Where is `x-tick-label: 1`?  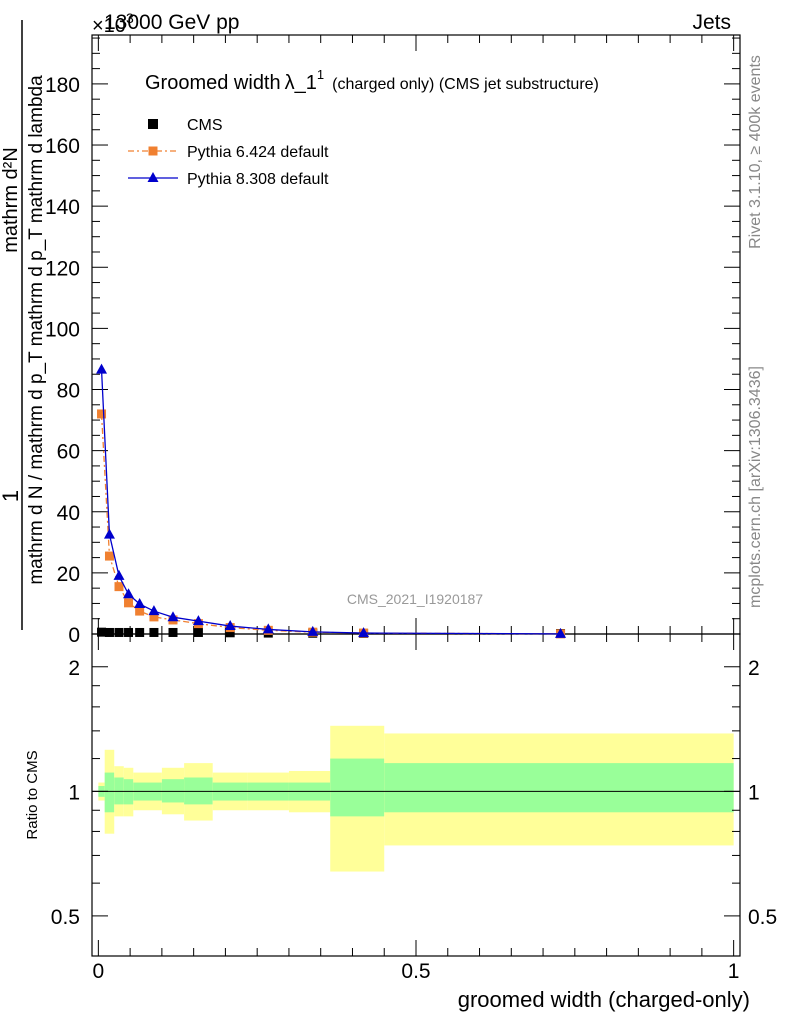 x-tick-label: 1 is located at coordinates (734, 971).